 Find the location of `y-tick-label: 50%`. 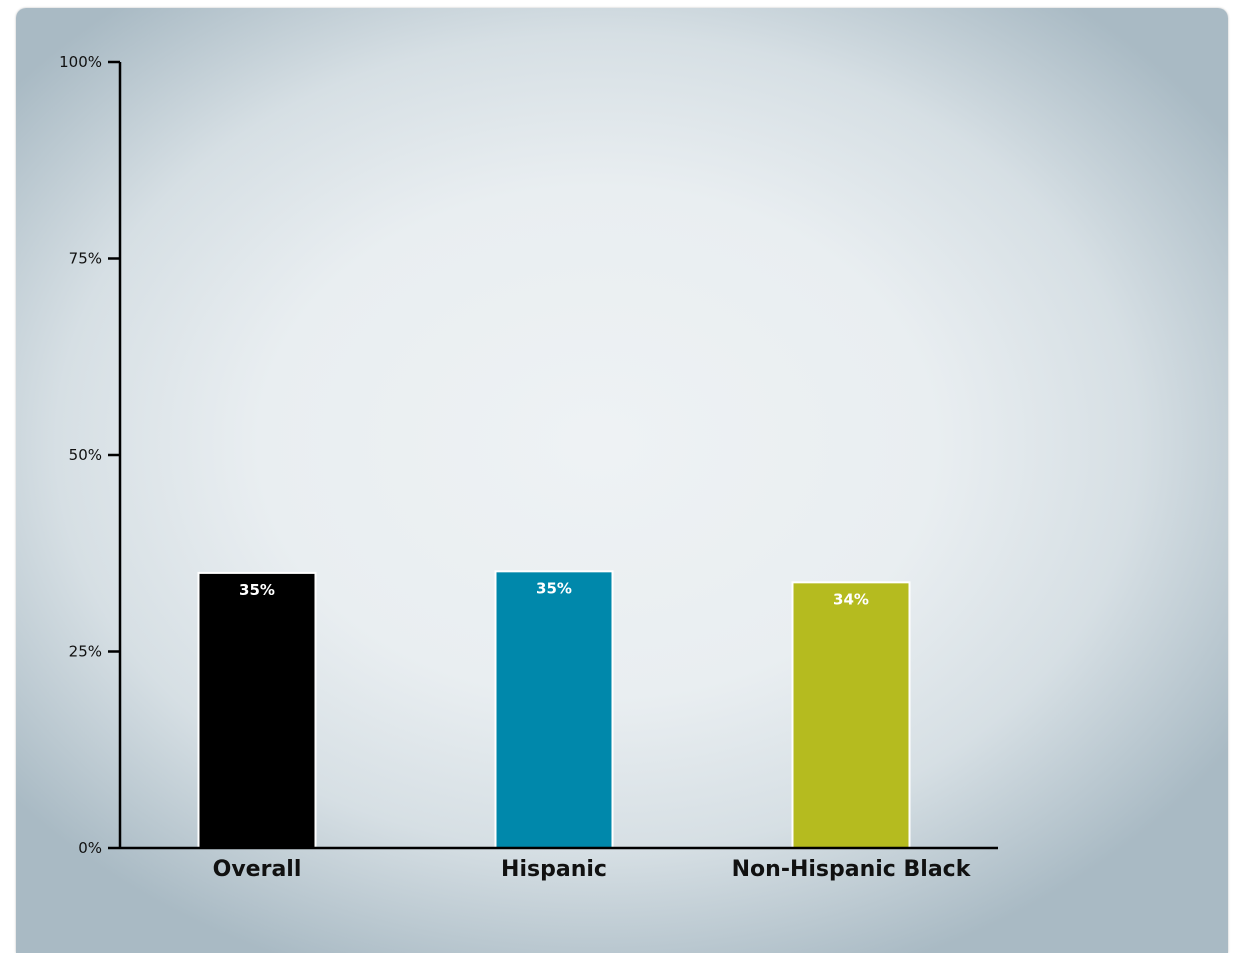

y-tick-label: 50% is located at coordinates (85, 455).